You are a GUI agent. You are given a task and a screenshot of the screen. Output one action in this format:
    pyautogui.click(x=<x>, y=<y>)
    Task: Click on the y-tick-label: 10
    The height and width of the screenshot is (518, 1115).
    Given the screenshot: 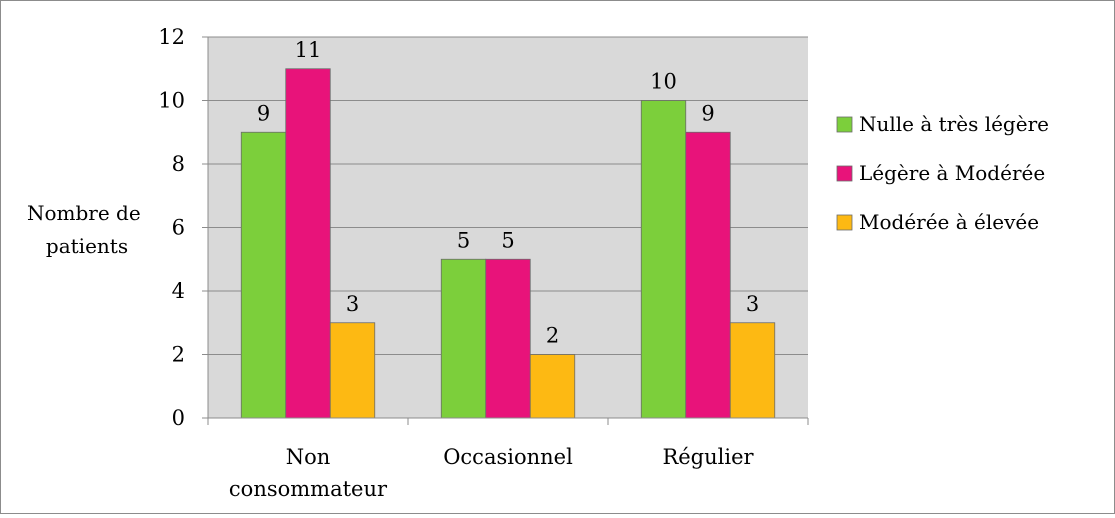 What is the action you would take?
    pyautogui.click(x=171, y=101)
    